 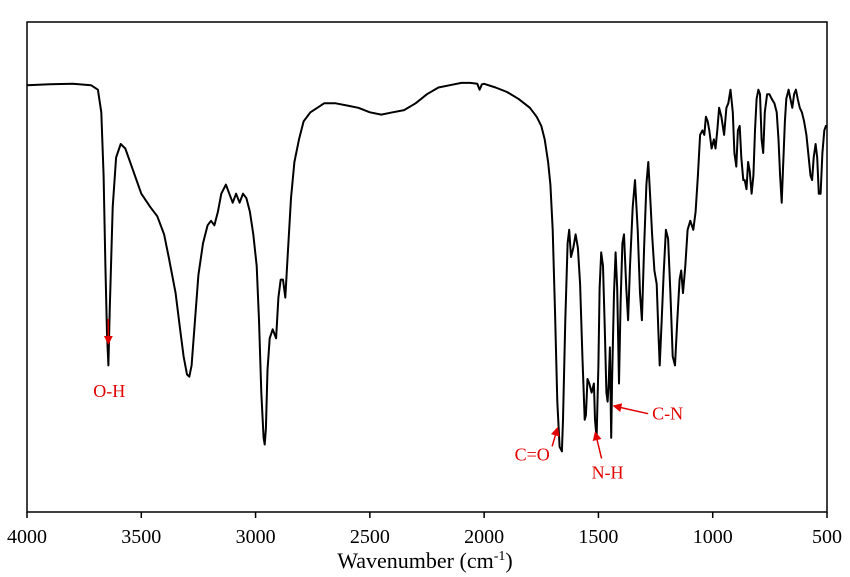 What do you see at coordinates (667, 414) in the screenshot?
I see `annotation-label: C-N` at bounding box center [667, 414].